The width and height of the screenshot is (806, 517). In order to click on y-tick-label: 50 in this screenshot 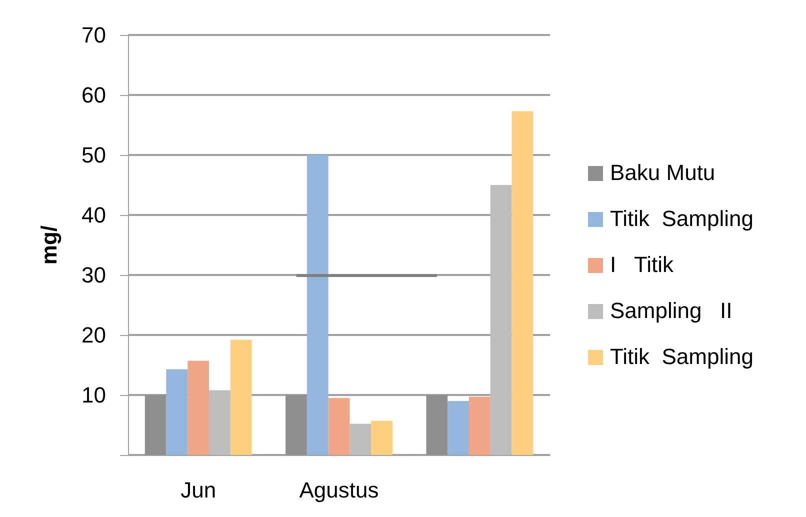, I will do `click(94, 155)`.